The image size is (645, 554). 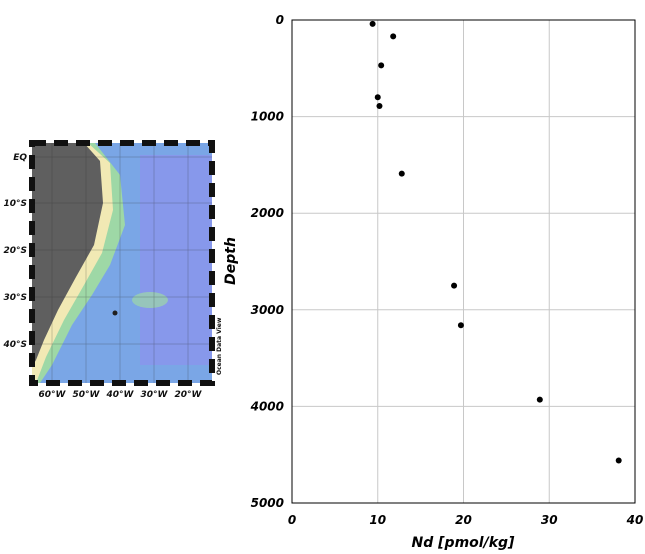 I want to click on x-tick-label: 10, so click(x=377, y=520).